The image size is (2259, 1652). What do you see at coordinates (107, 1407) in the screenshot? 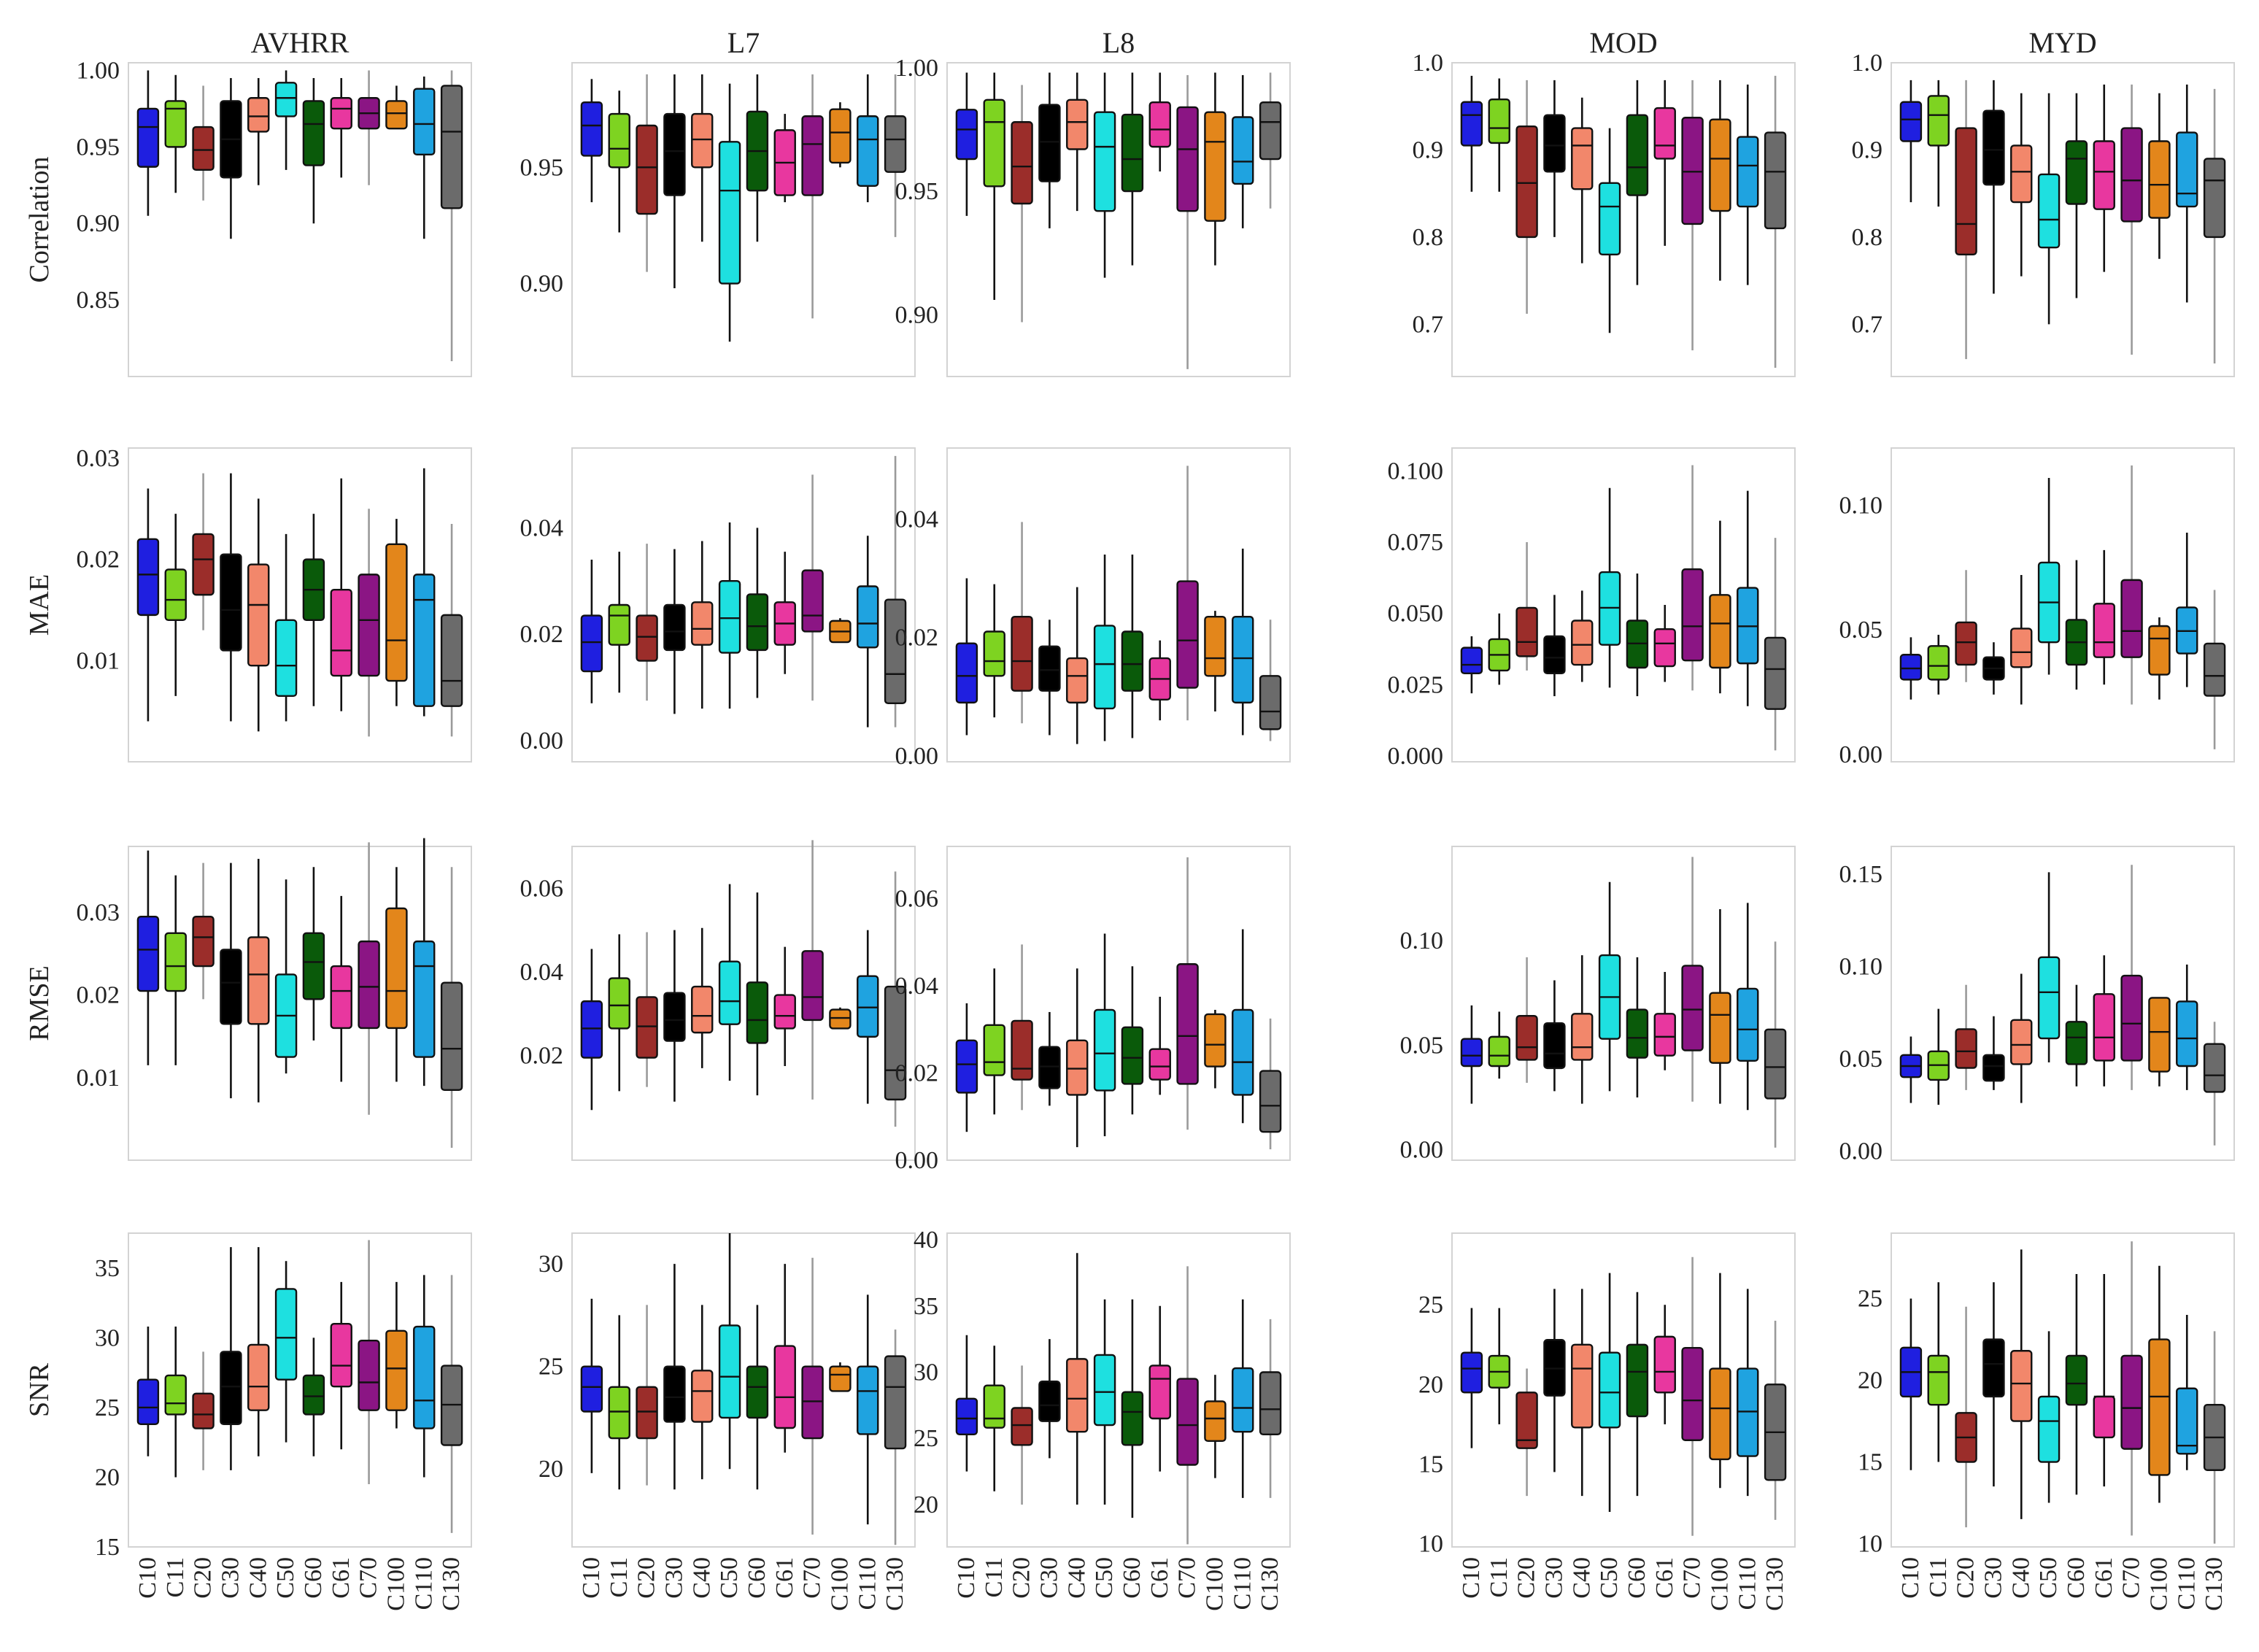
I see `y-tick-label: 25` at bounding box center [107, 1407].